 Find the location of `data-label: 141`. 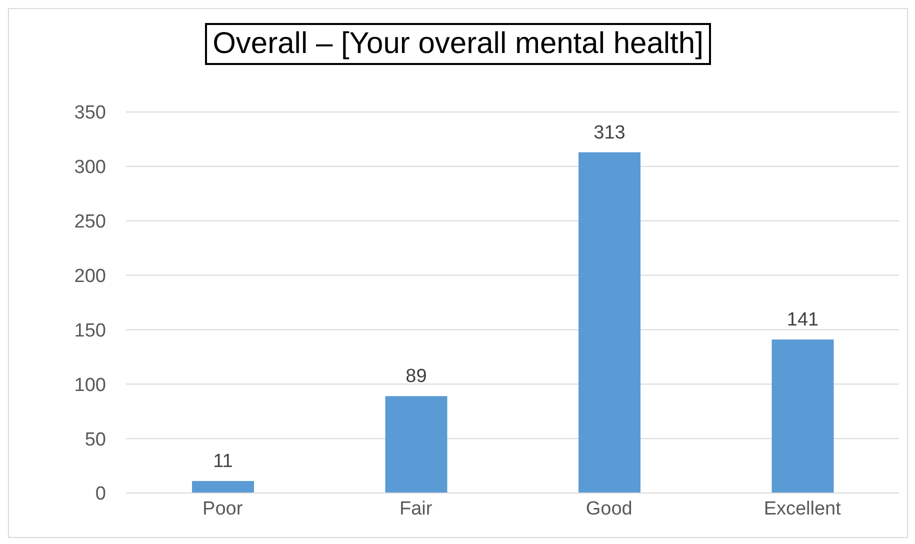

data-label: 141 is located at coordinates (802, 320).